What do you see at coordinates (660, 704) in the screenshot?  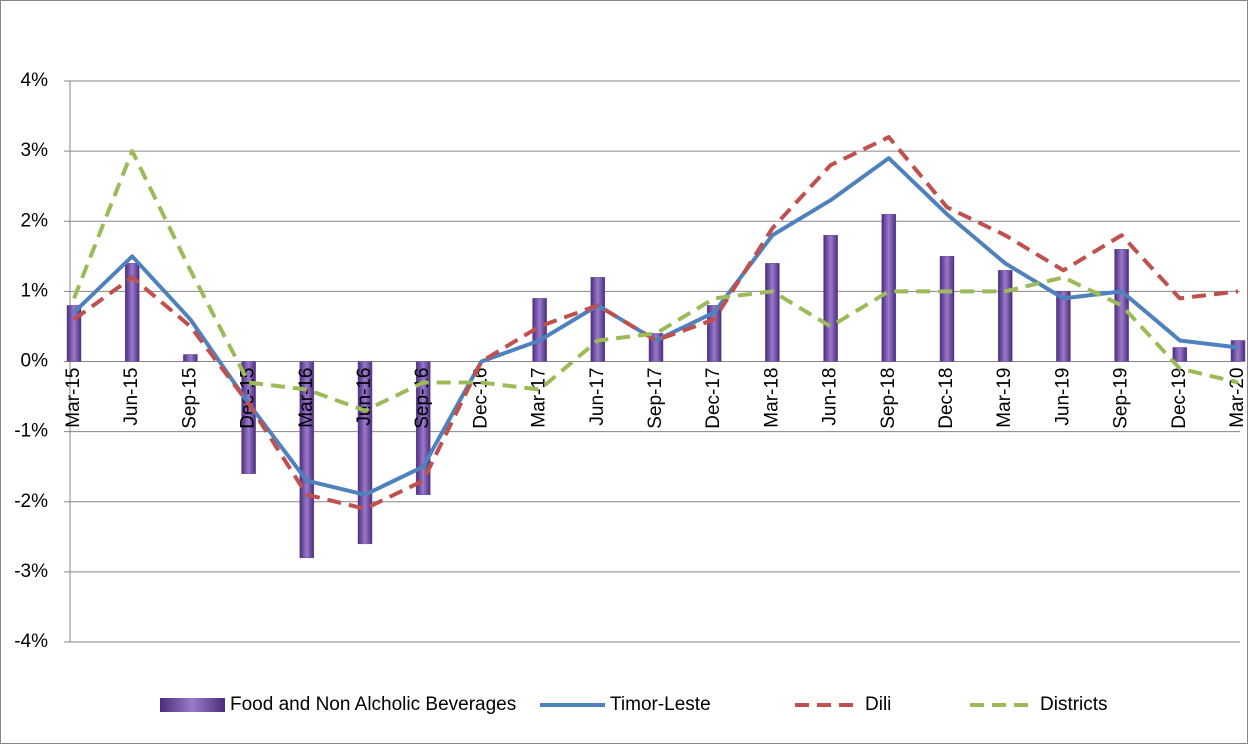 I see `legend-label: Timor-Leste` at bounding box center [660, 704].